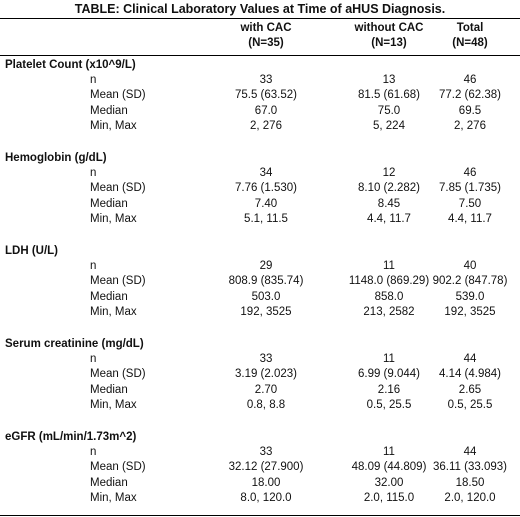 The width and height of the screenshot is (520, 517). I want to click on column-header-label: Total, so click(470, 28).